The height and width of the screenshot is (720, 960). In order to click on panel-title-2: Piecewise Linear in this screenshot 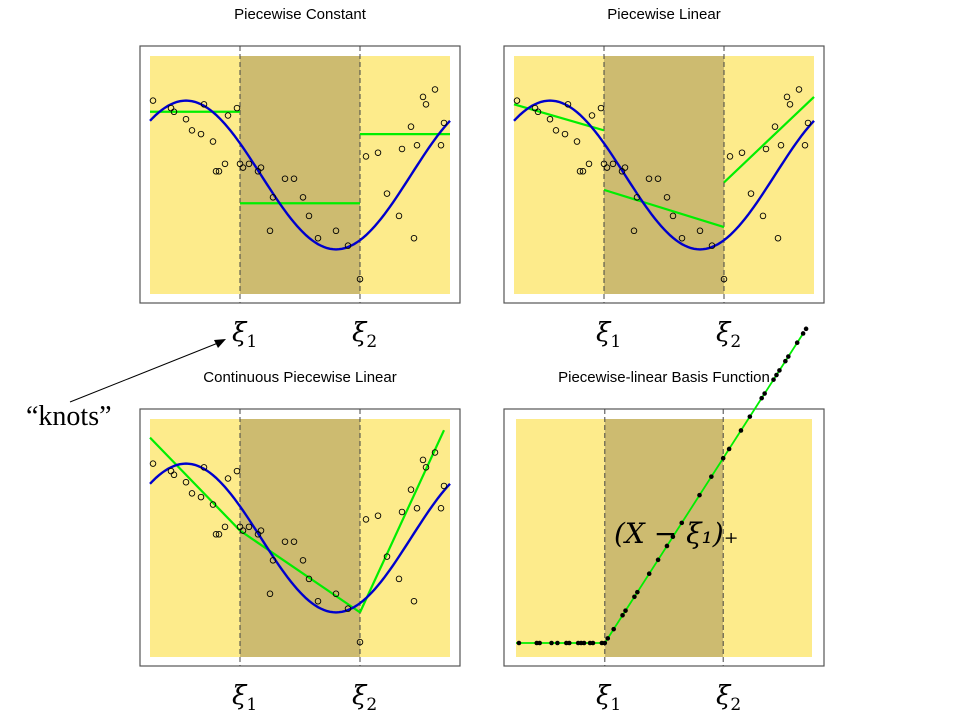, I will do `click(664, 14)`.